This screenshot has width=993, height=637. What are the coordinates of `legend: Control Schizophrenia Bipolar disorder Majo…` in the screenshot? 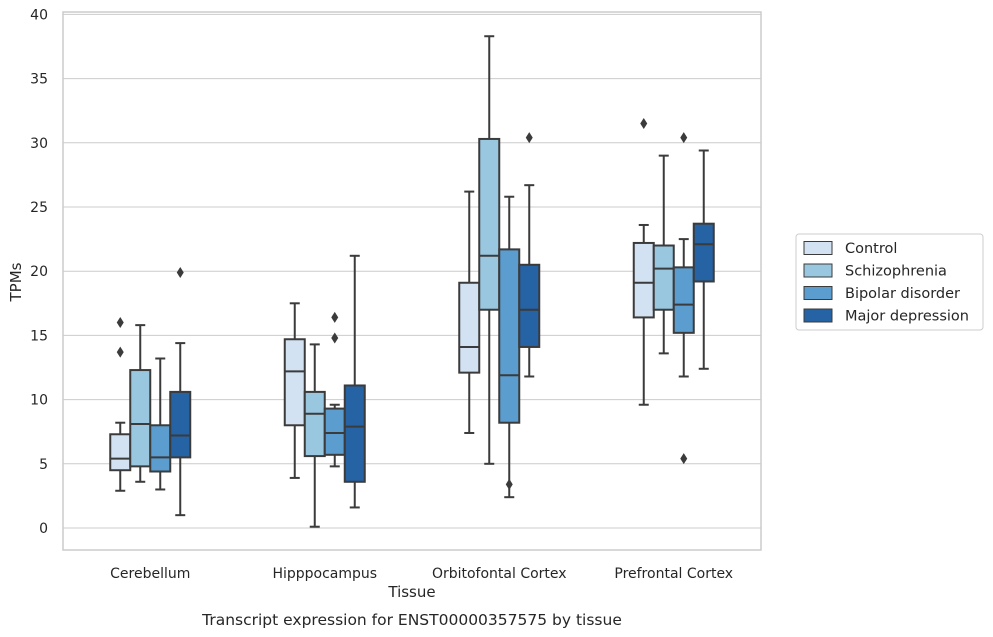 It's located at (889, 282).